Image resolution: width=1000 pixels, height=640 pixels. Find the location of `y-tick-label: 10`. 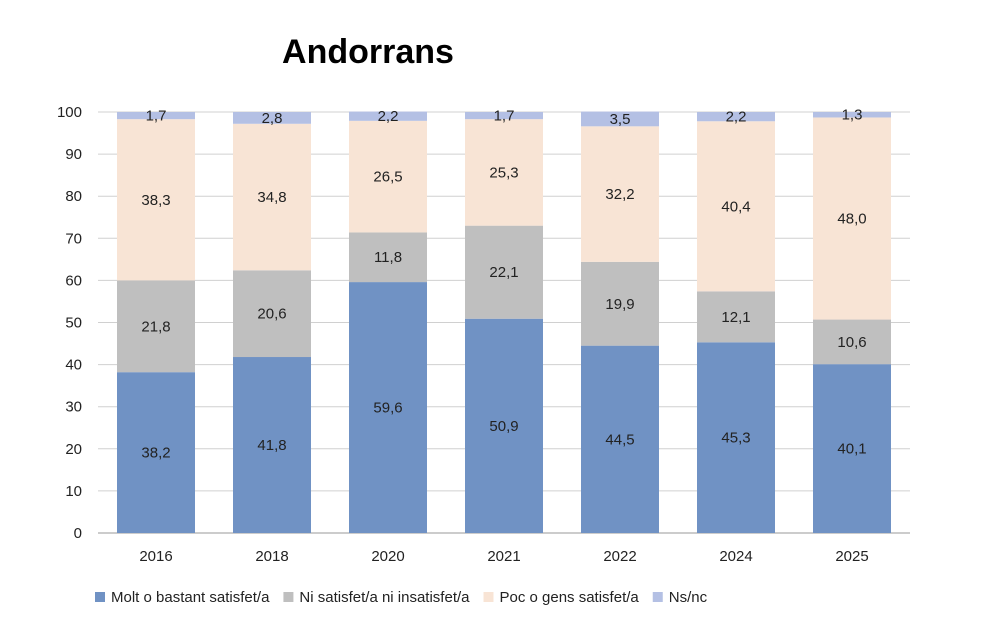

y-tick-label: 10 is located at coordinates (73, 491).